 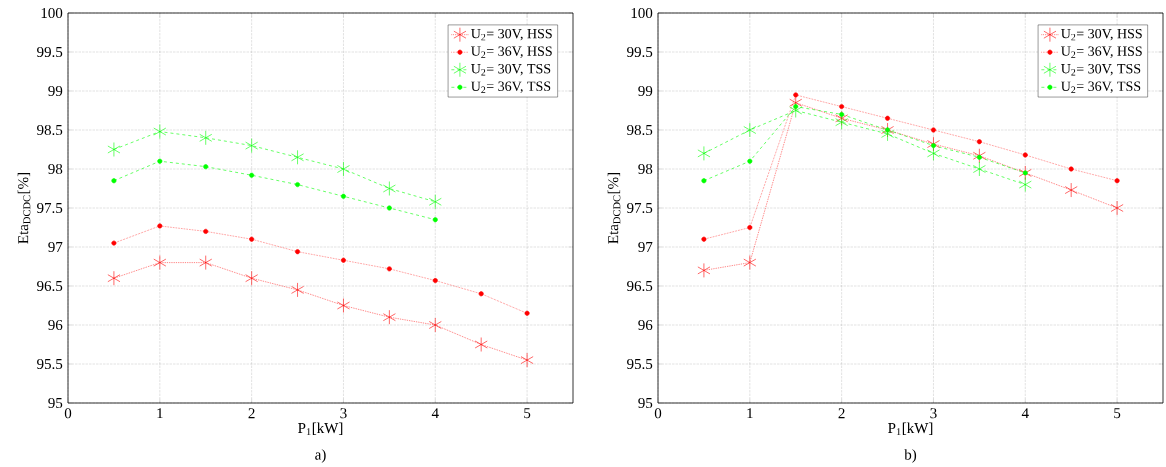 What do you see at coordinates (50, 52) in the screenshot?
I see `y-tick-label: 99.5` at bounding box center [50, 52].